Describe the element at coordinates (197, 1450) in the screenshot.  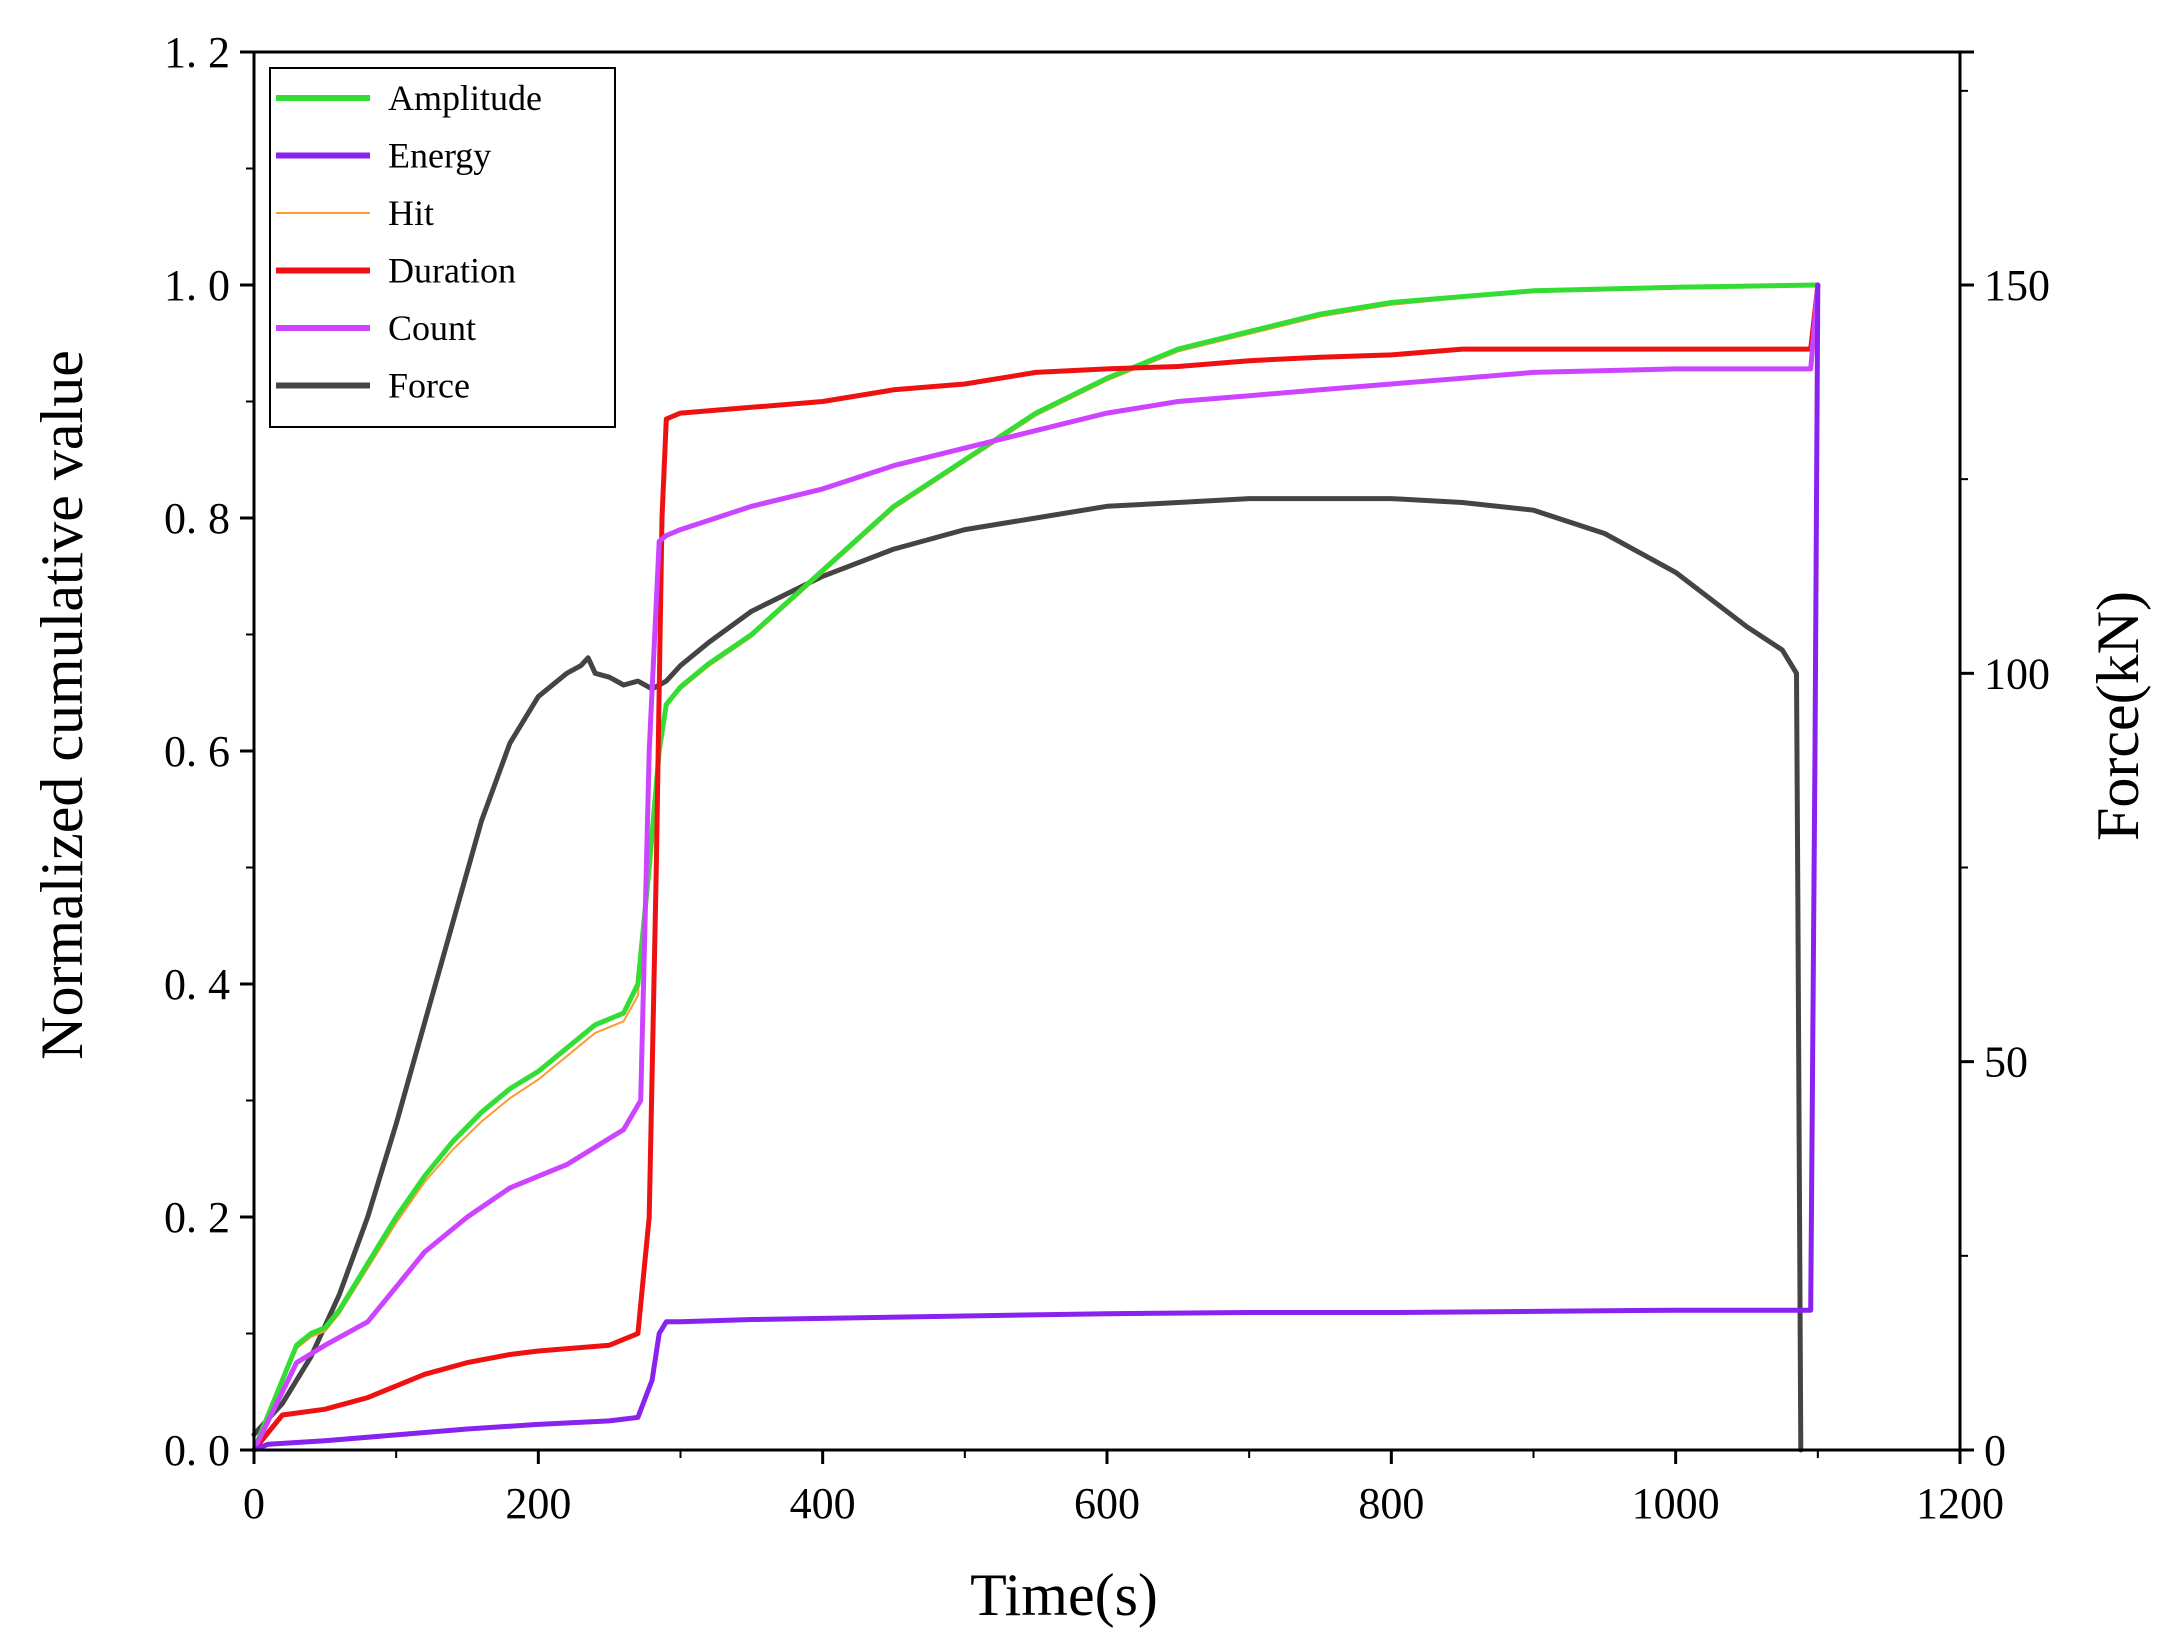
I see `y-tick-label: 0. 0` at that location.